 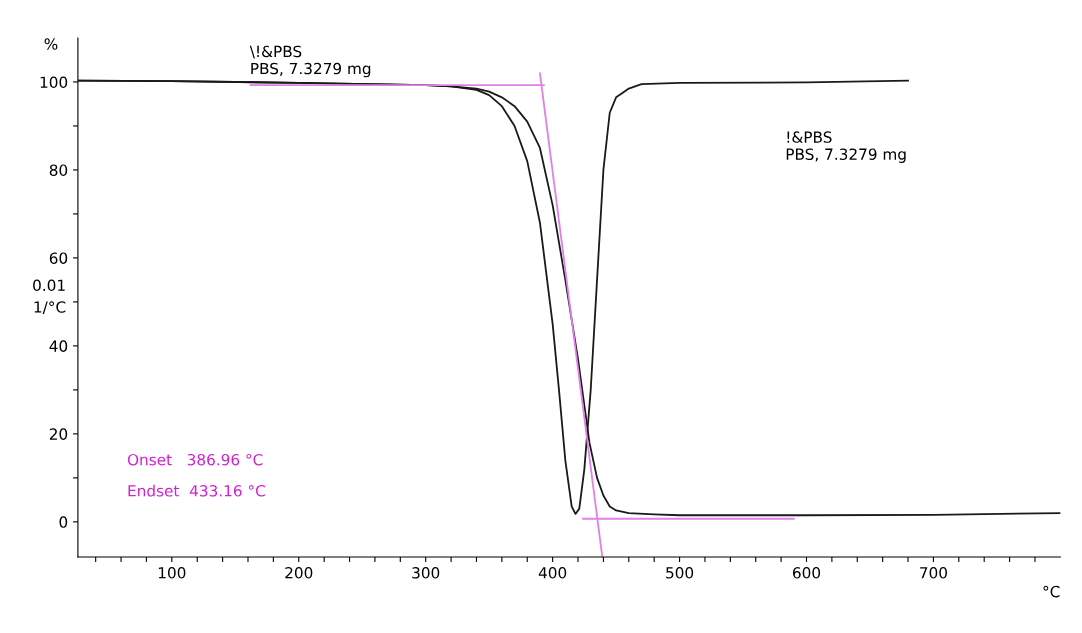 I want to click on y-axis-title: %, so click(x=51, y=44).